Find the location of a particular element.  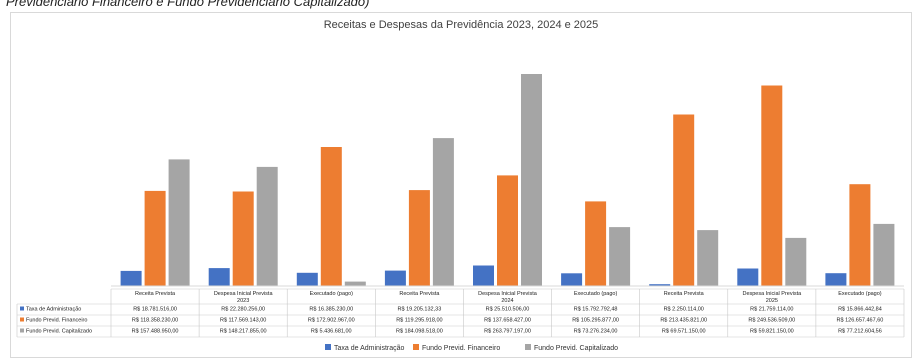

table-cell: R$ 19.205.132,33 is located at coordinates (420, 310).